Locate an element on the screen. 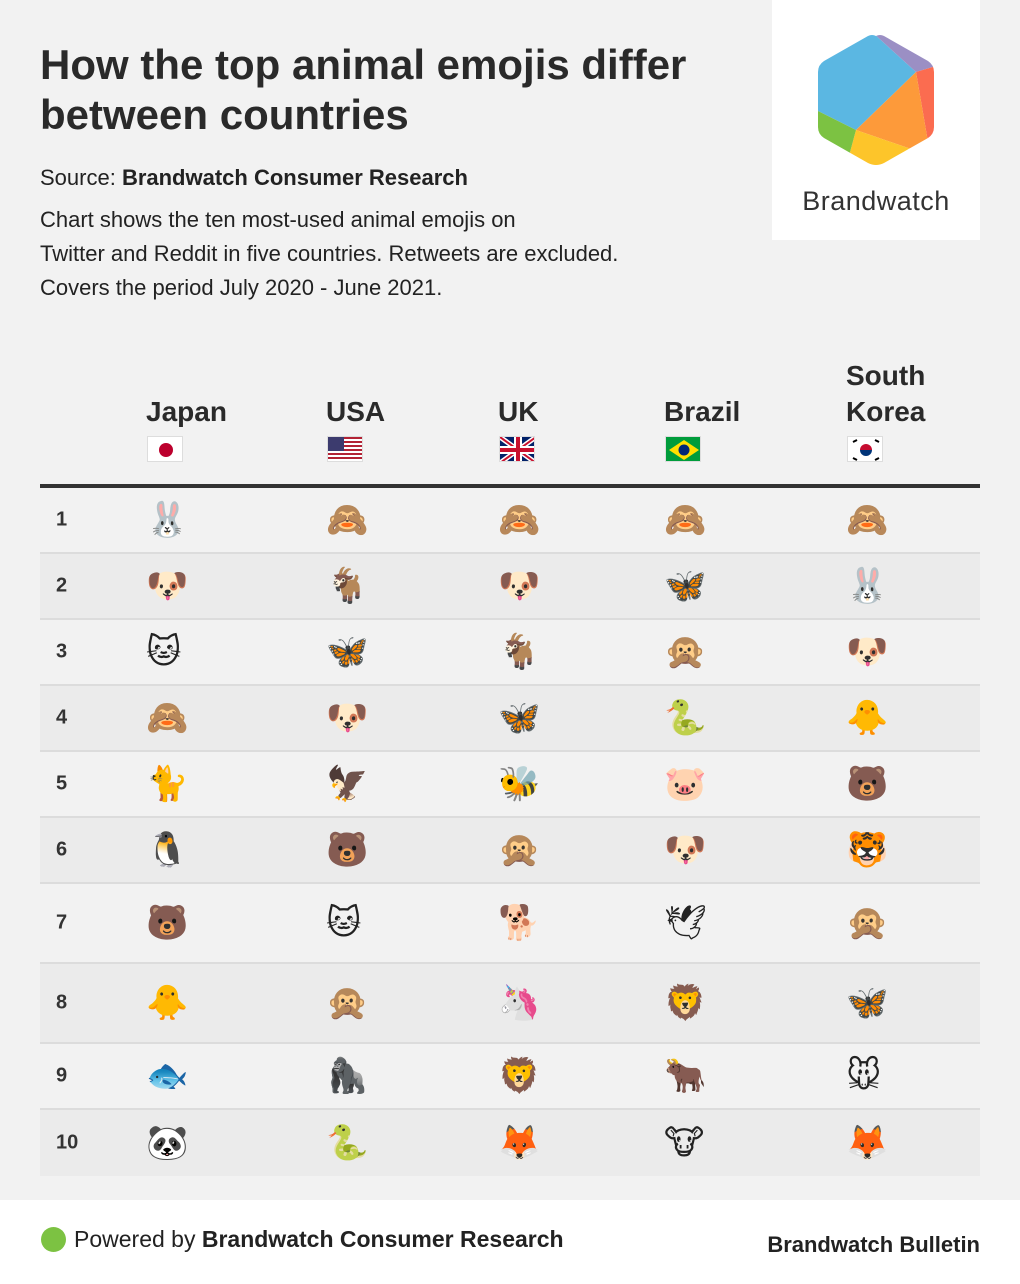  source-label: Source: is located at coordinates (81, 177).